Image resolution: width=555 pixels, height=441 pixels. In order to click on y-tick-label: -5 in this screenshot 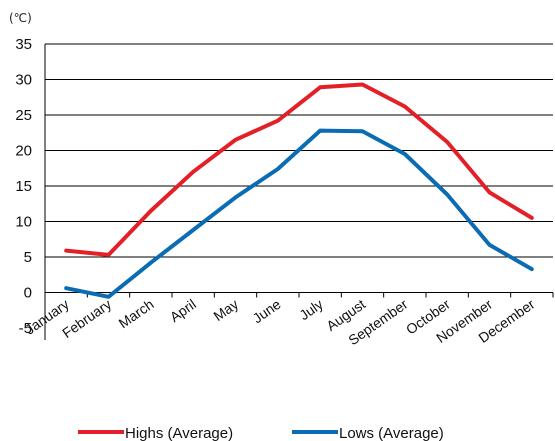, I will do `click(25, 328)`.